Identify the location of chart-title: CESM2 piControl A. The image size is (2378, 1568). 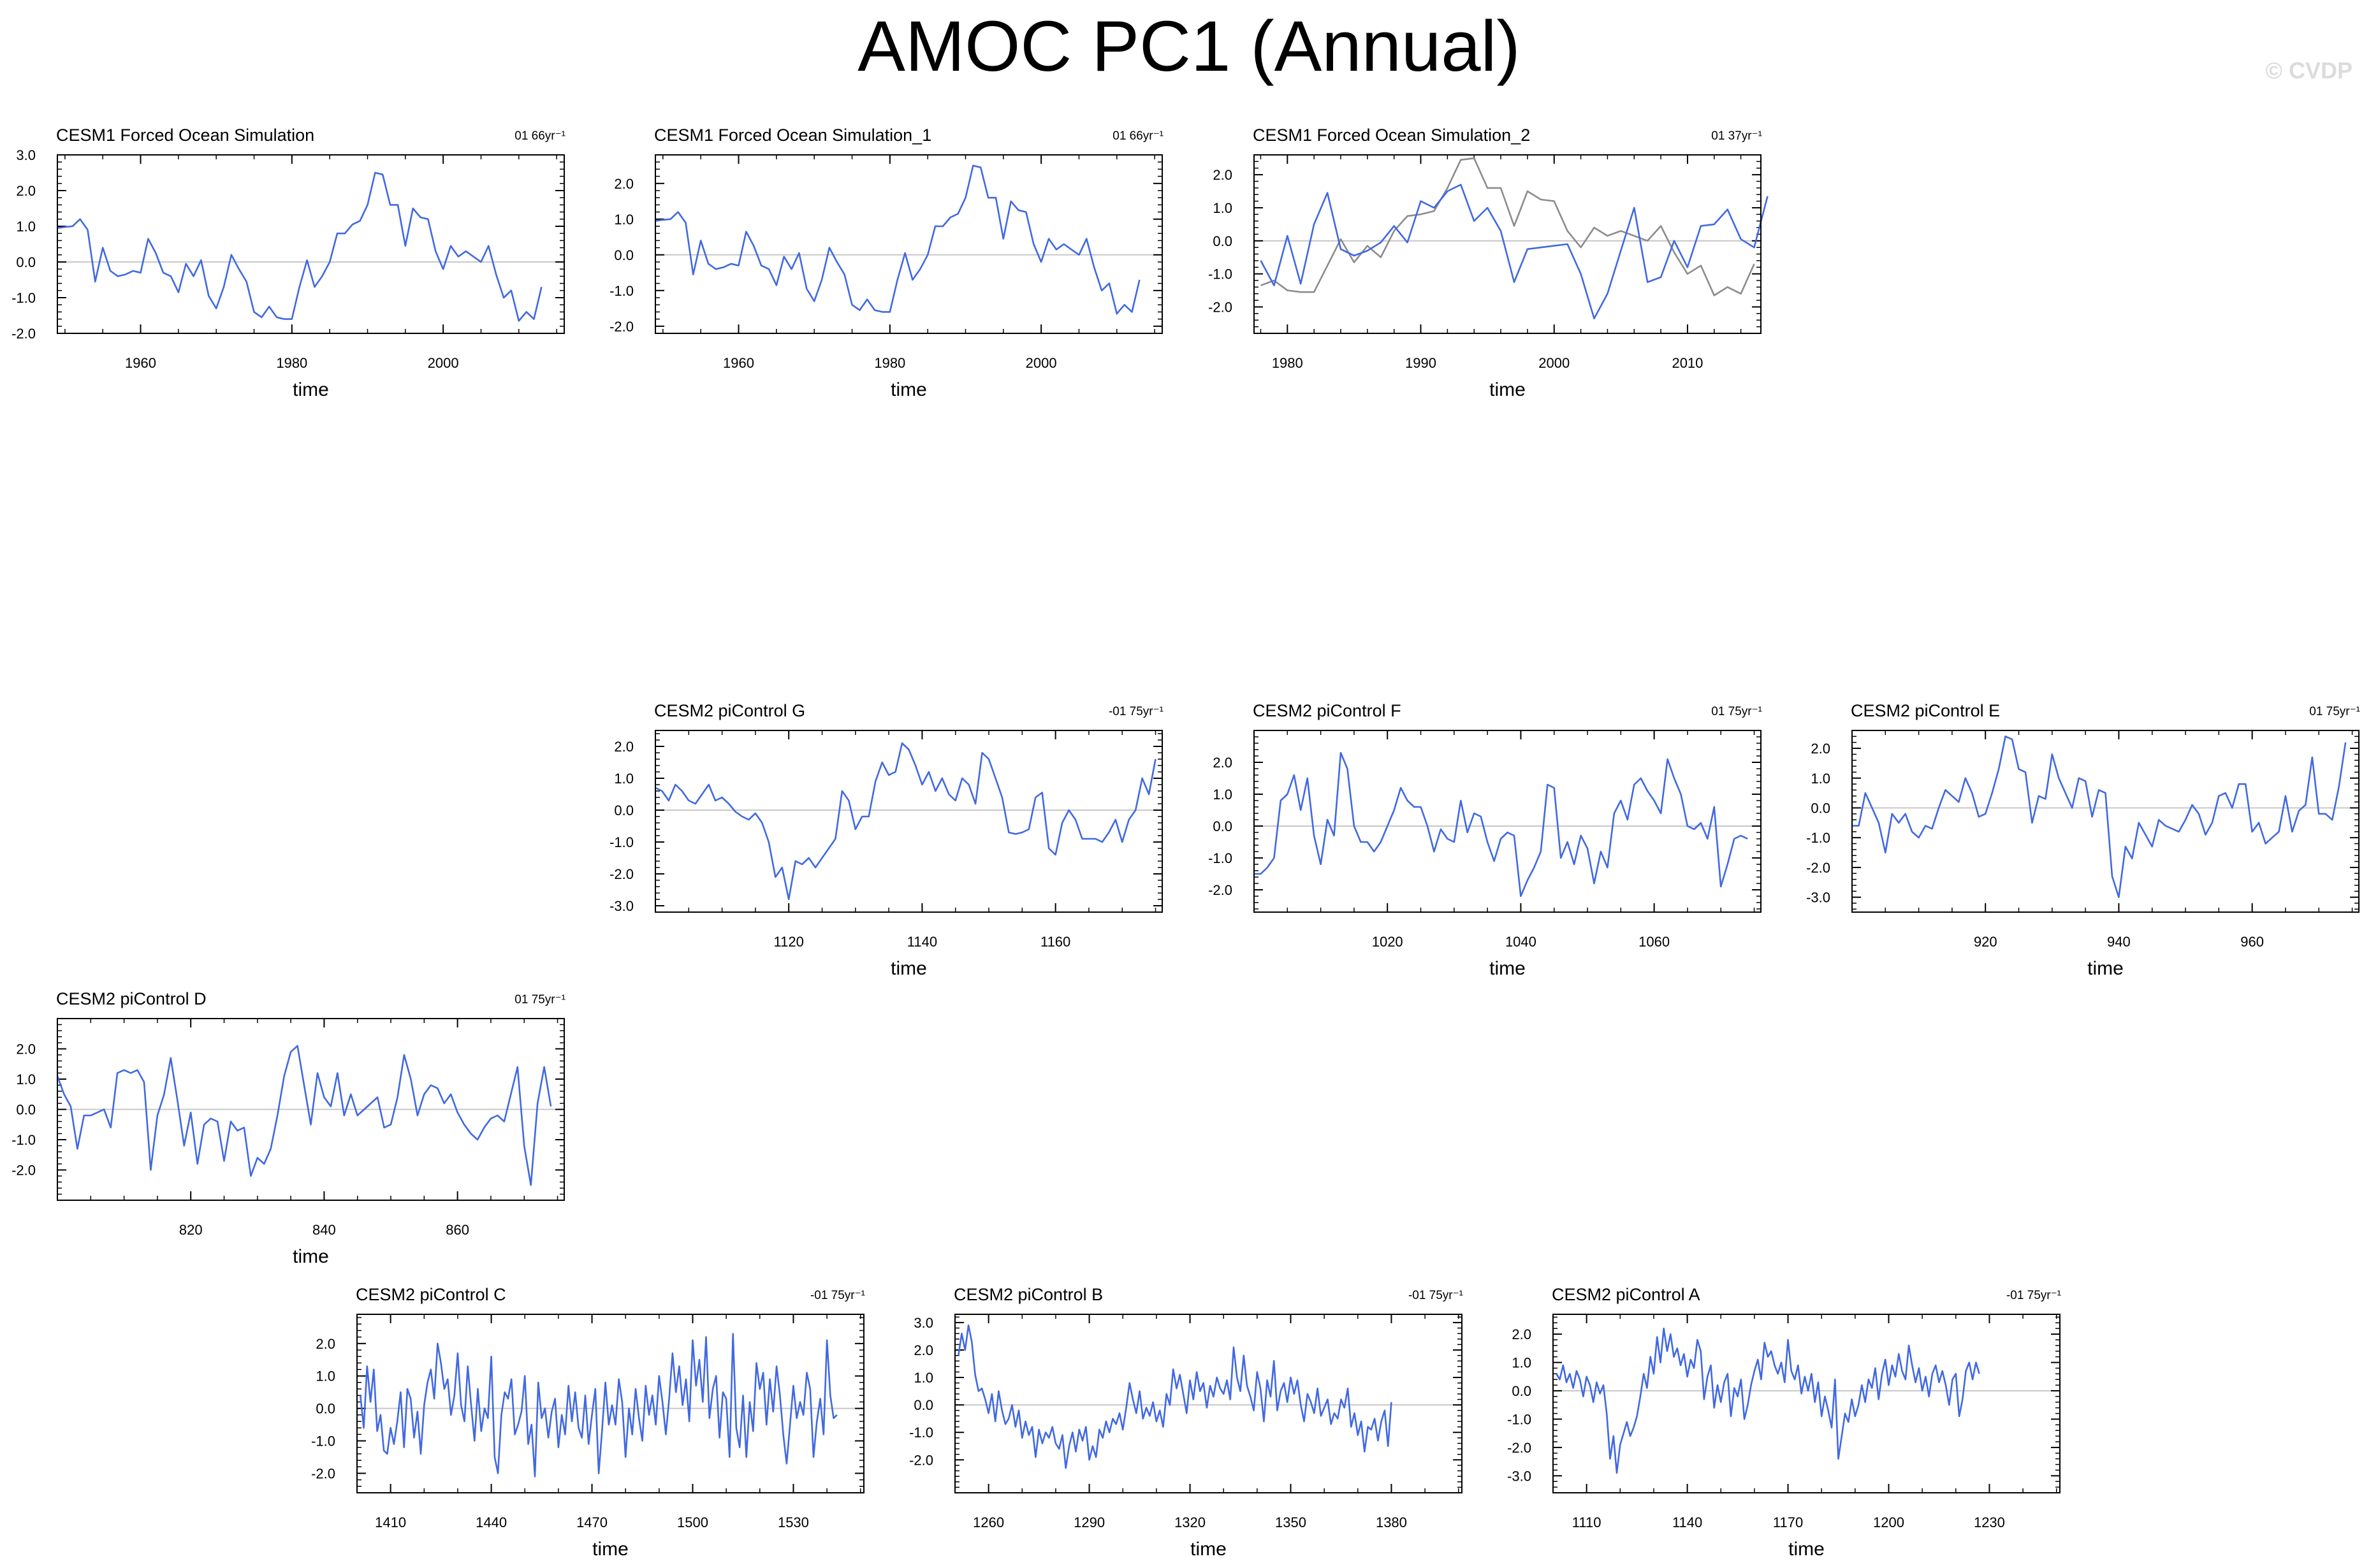
(1626, 1295).